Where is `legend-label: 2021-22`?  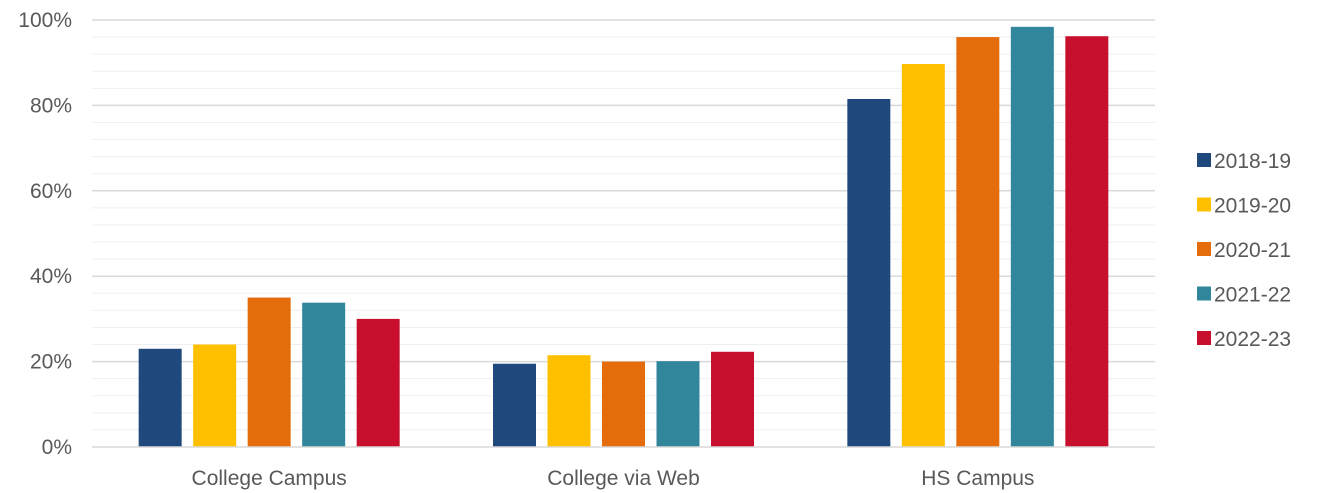
legend-label: 2021-22 is located at coordinates (1252, 295).